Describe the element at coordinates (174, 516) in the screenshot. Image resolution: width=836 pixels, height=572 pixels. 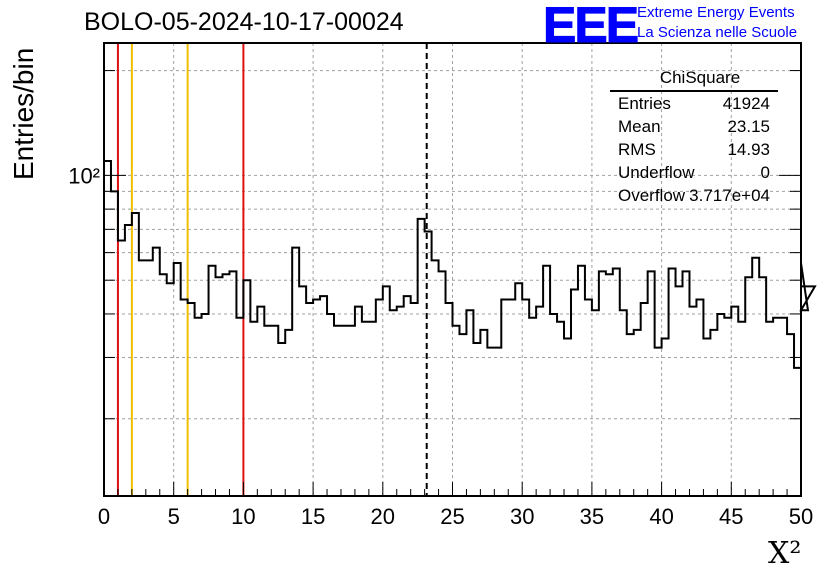
I see `x-tick-label: 5` at that location.